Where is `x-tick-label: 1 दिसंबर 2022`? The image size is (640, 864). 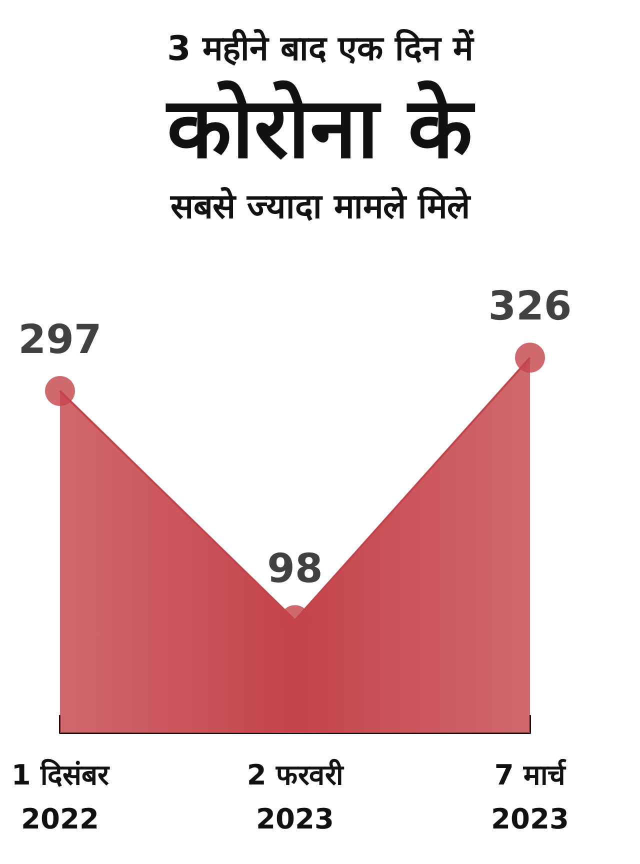
x-tick-label: 1 दिसंबर 2022 is located at coordinates (61, 797).